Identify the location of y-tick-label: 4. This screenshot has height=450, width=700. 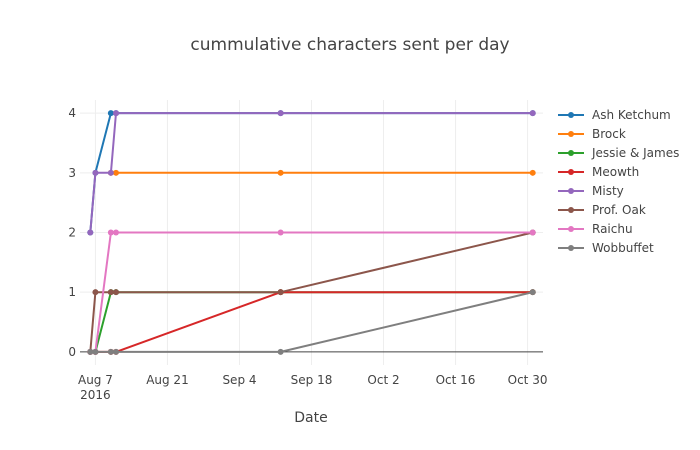
(72, 113).